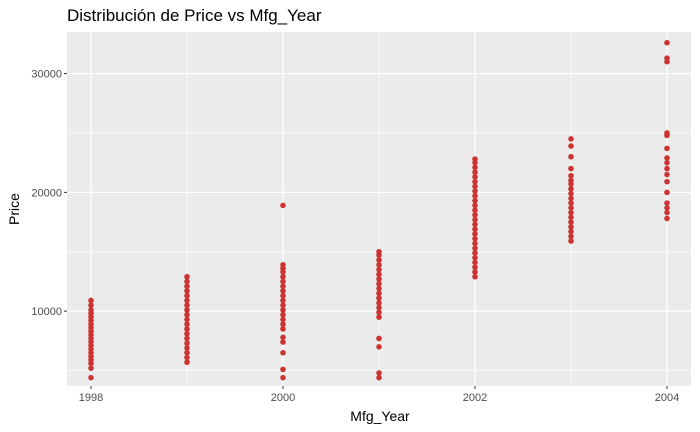 The width and height of the screenshot is (700, 432). What do you see at coordinates (194, 15) in the screenshot?
I see `chart-title: Distribución de Price vs Mfg_Year` at bounding box center [194, 15].